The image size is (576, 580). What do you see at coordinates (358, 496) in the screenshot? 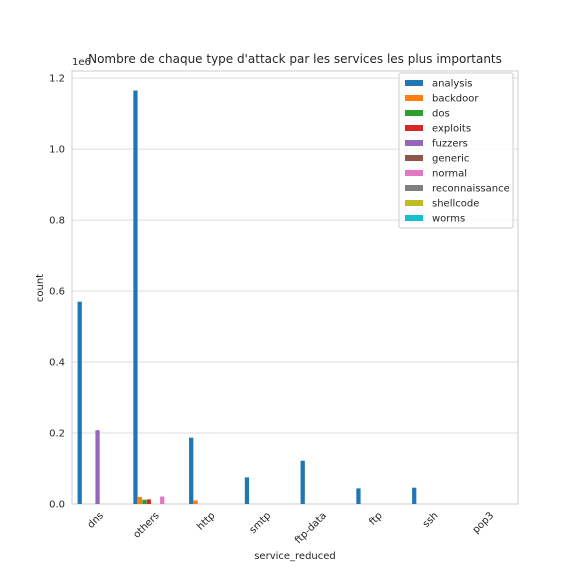
I see `bar-analysis-ftp` at bounding box center [358, 496].